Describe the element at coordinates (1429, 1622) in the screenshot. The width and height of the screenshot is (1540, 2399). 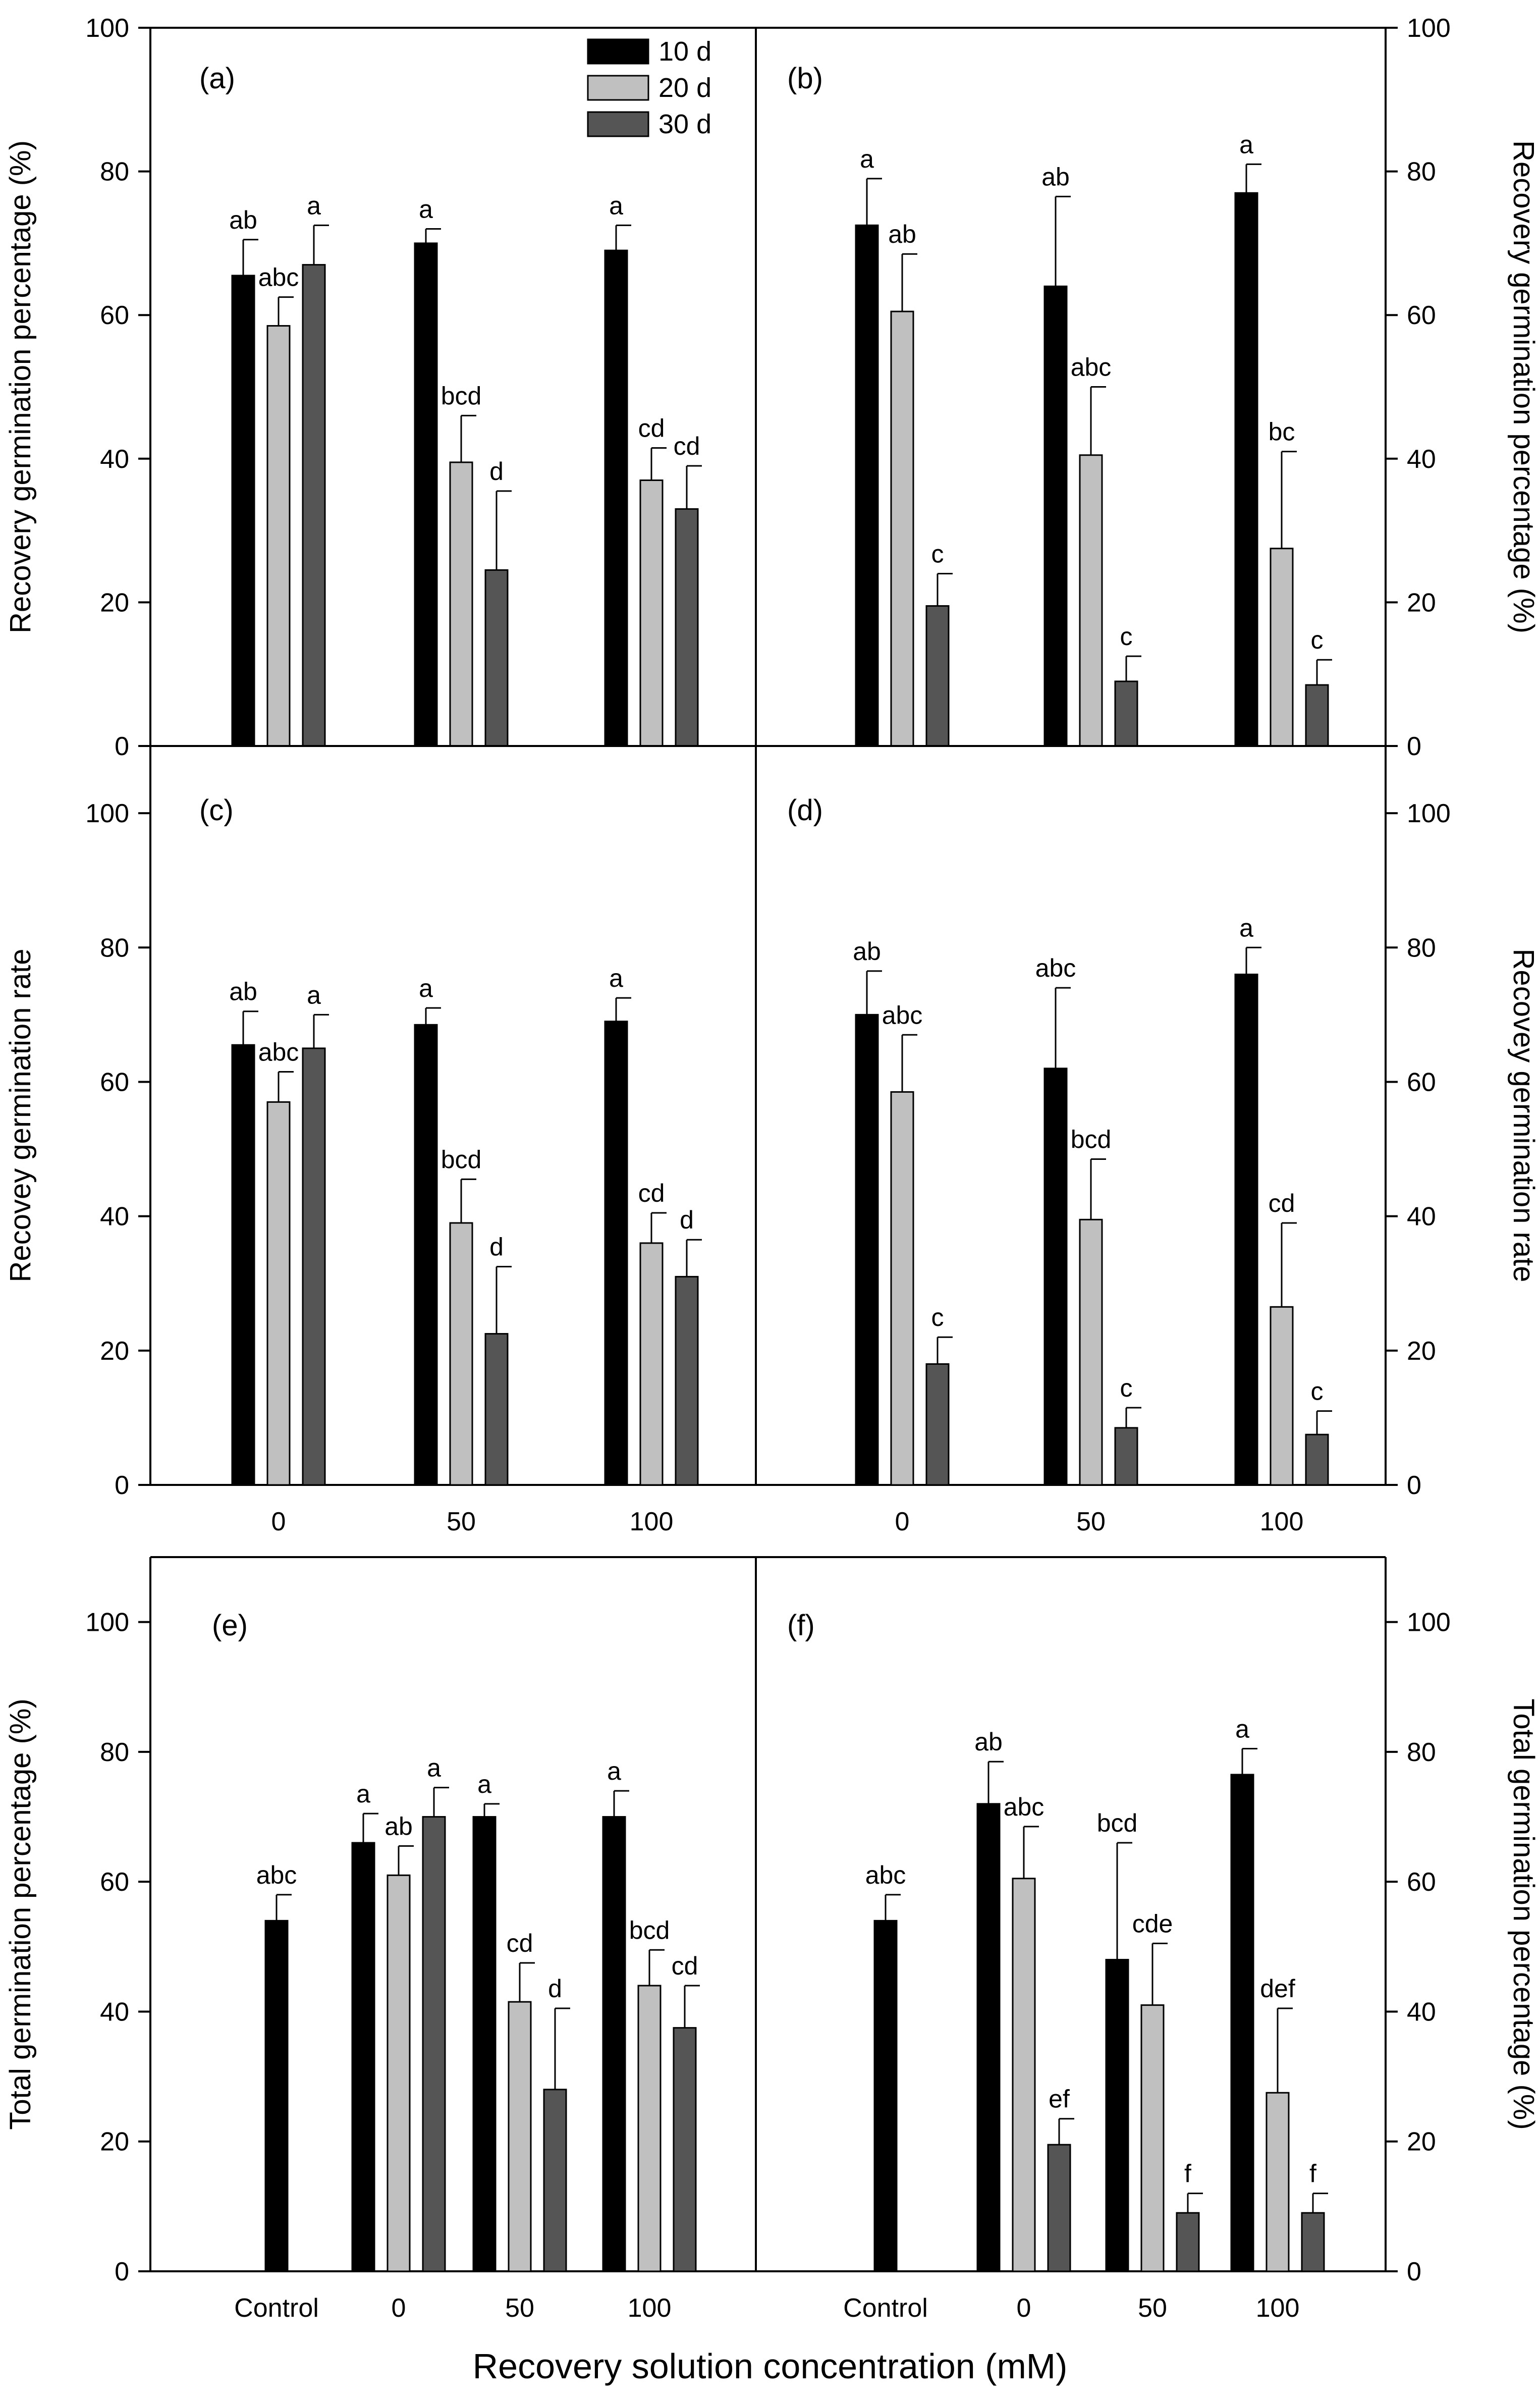
I see `panel-f-y-tick-label: 100` at that location.